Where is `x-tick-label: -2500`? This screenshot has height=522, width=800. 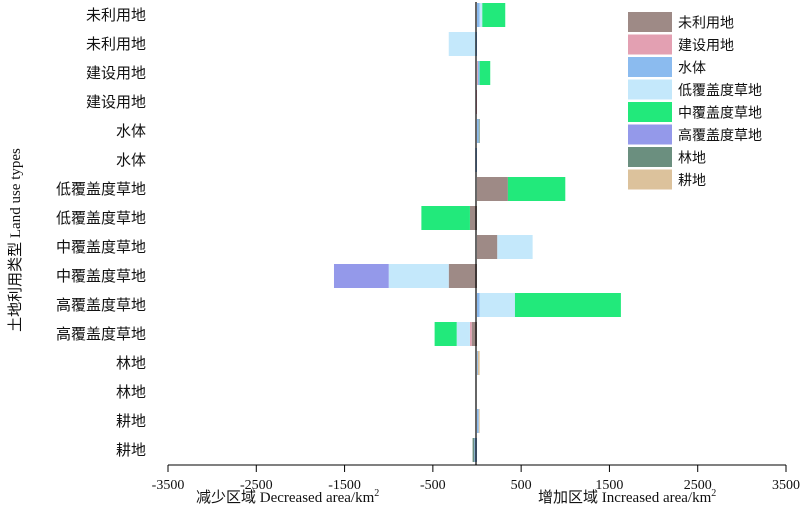
x-tick-label: -2500 is located at coordinates (256, 485).